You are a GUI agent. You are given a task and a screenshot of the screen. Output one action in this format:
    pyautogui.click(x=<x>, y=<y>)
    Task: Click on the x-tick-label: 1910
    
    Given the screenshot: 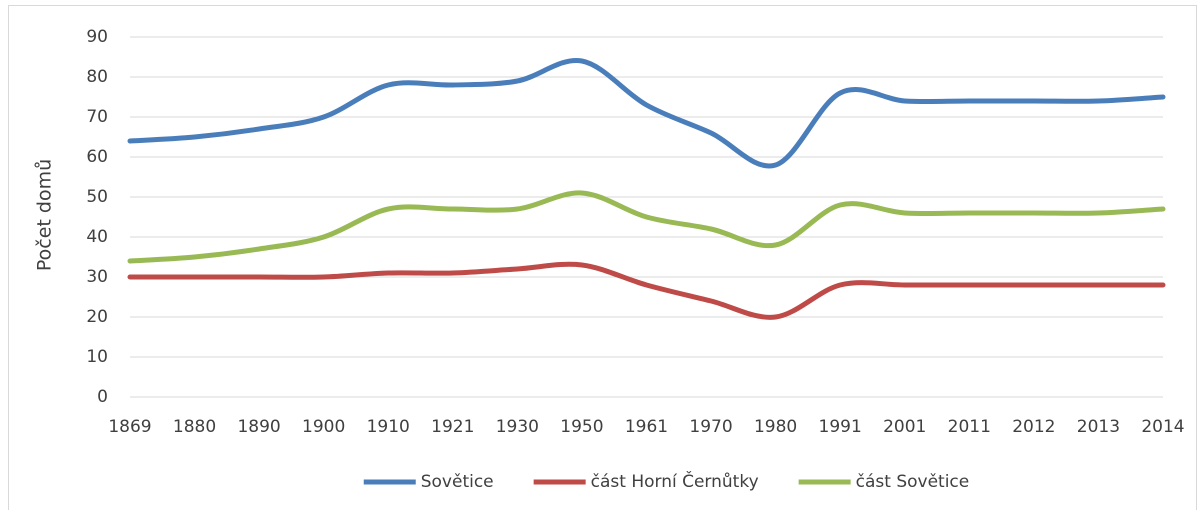 What is the action you would take?
    pyautogui.click(x=388, y=427)
    